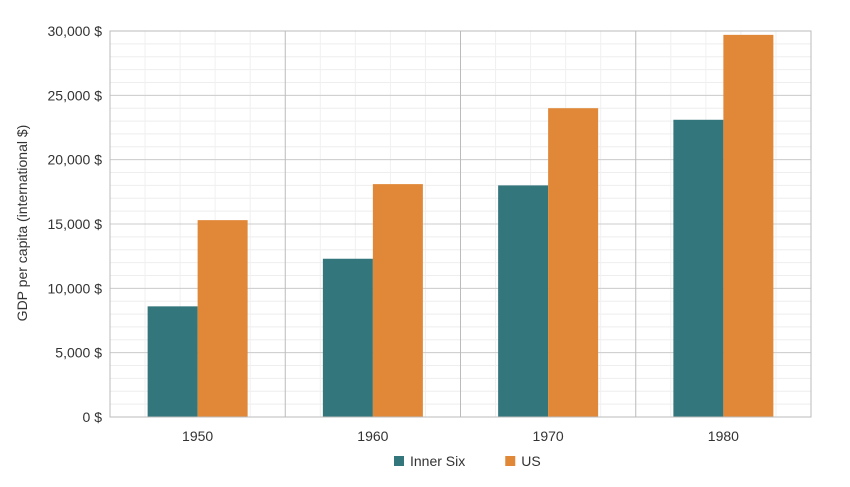 The image size is (850, 487). What do you see at coordinates (573, 262) in the screenshot?
I see `bar-us-1970` at bounding box center [573, 262].